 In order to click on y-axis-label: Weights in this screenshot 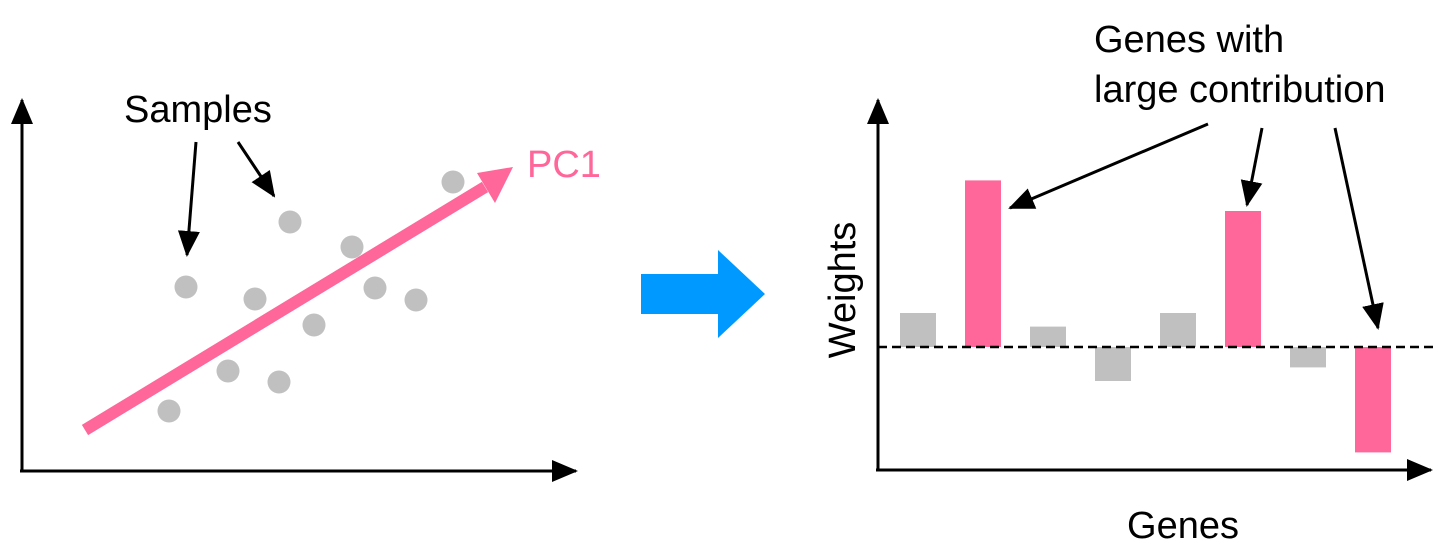, I will do `click(843, 290)`.